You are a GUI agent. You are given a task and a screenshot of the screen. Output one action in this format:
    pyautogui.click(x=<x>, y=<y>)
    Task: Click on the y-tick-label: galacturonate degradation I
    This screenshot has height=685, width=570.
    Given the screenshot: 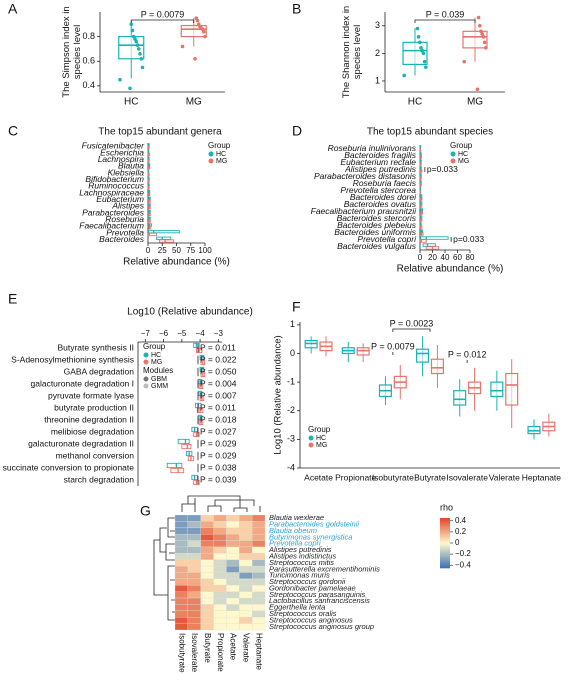 What is the action you would take?
    pyautogui.click(x=83, y=383)
    